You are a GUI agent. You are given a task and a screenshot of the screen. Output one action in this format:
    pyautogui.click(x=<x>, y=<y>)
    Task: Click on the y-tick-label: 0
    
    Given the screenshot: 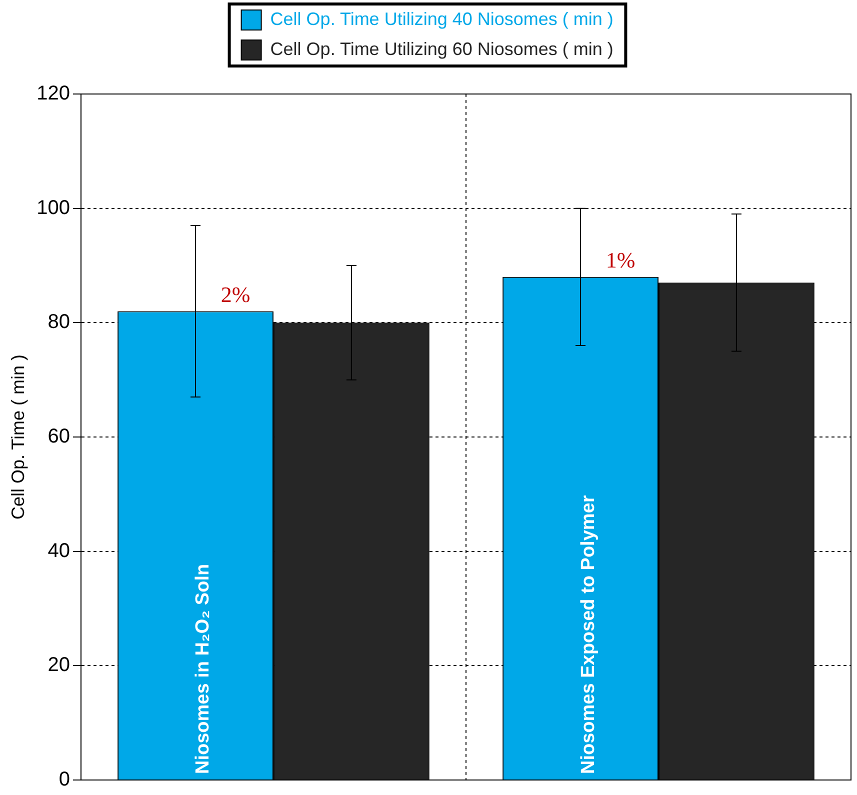 What is the action you would take?
    pyautogui.click(x=64, y=779)
    